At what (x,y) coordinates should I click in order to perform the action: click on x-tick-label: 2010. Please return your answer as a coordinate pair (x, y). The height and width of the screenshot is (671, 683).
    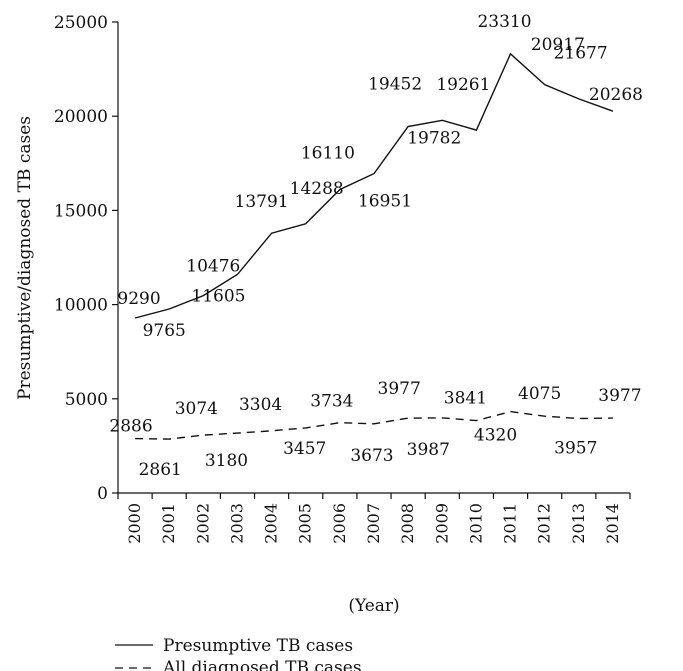
    Looking at the image, I should click on (475, 523).